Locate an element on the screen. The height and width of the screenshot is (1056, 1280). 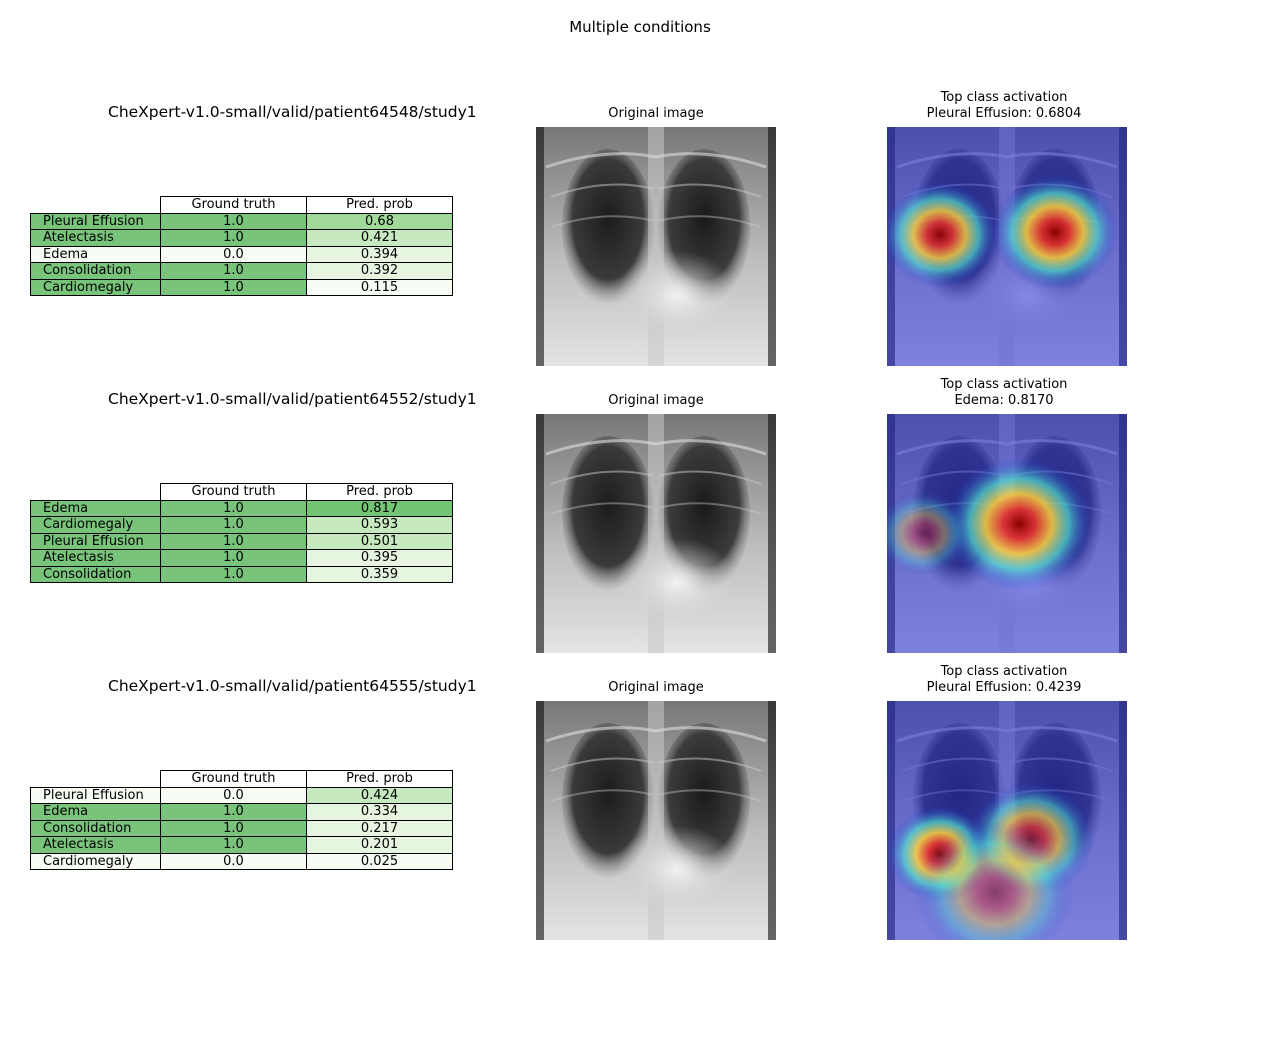
pred-prob-cell: 0.334 is located at coordinates (379, 812).